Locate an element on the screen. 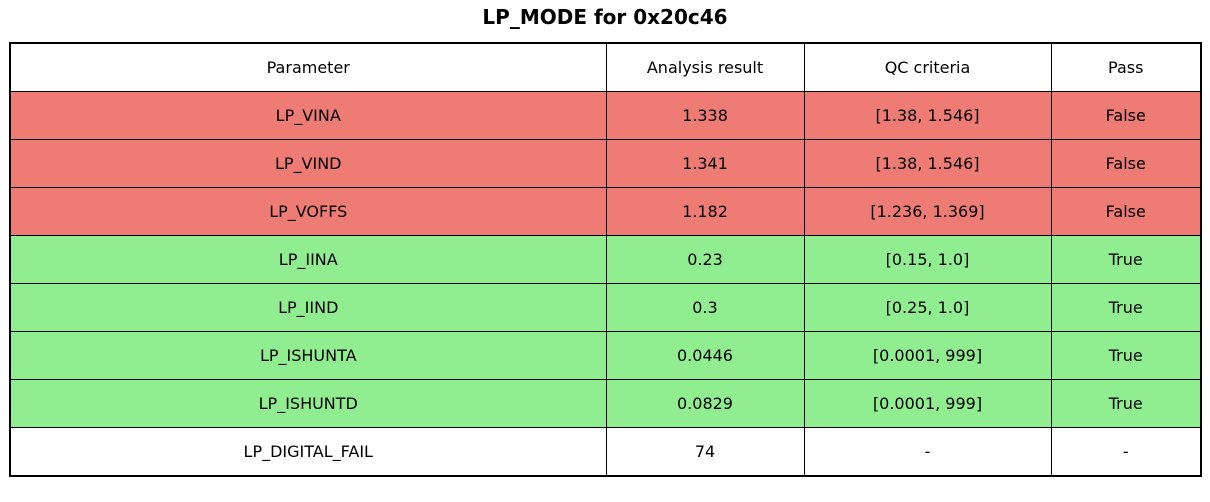  column-header-pass: Pass is located at coordinates (1126, 67).